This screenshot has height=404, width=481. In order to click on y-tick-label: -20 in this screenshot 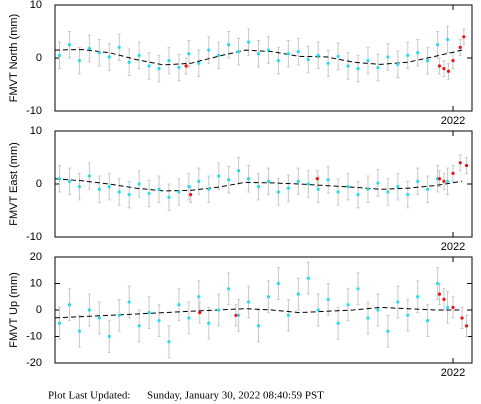, I will do `click(34, 363)`.